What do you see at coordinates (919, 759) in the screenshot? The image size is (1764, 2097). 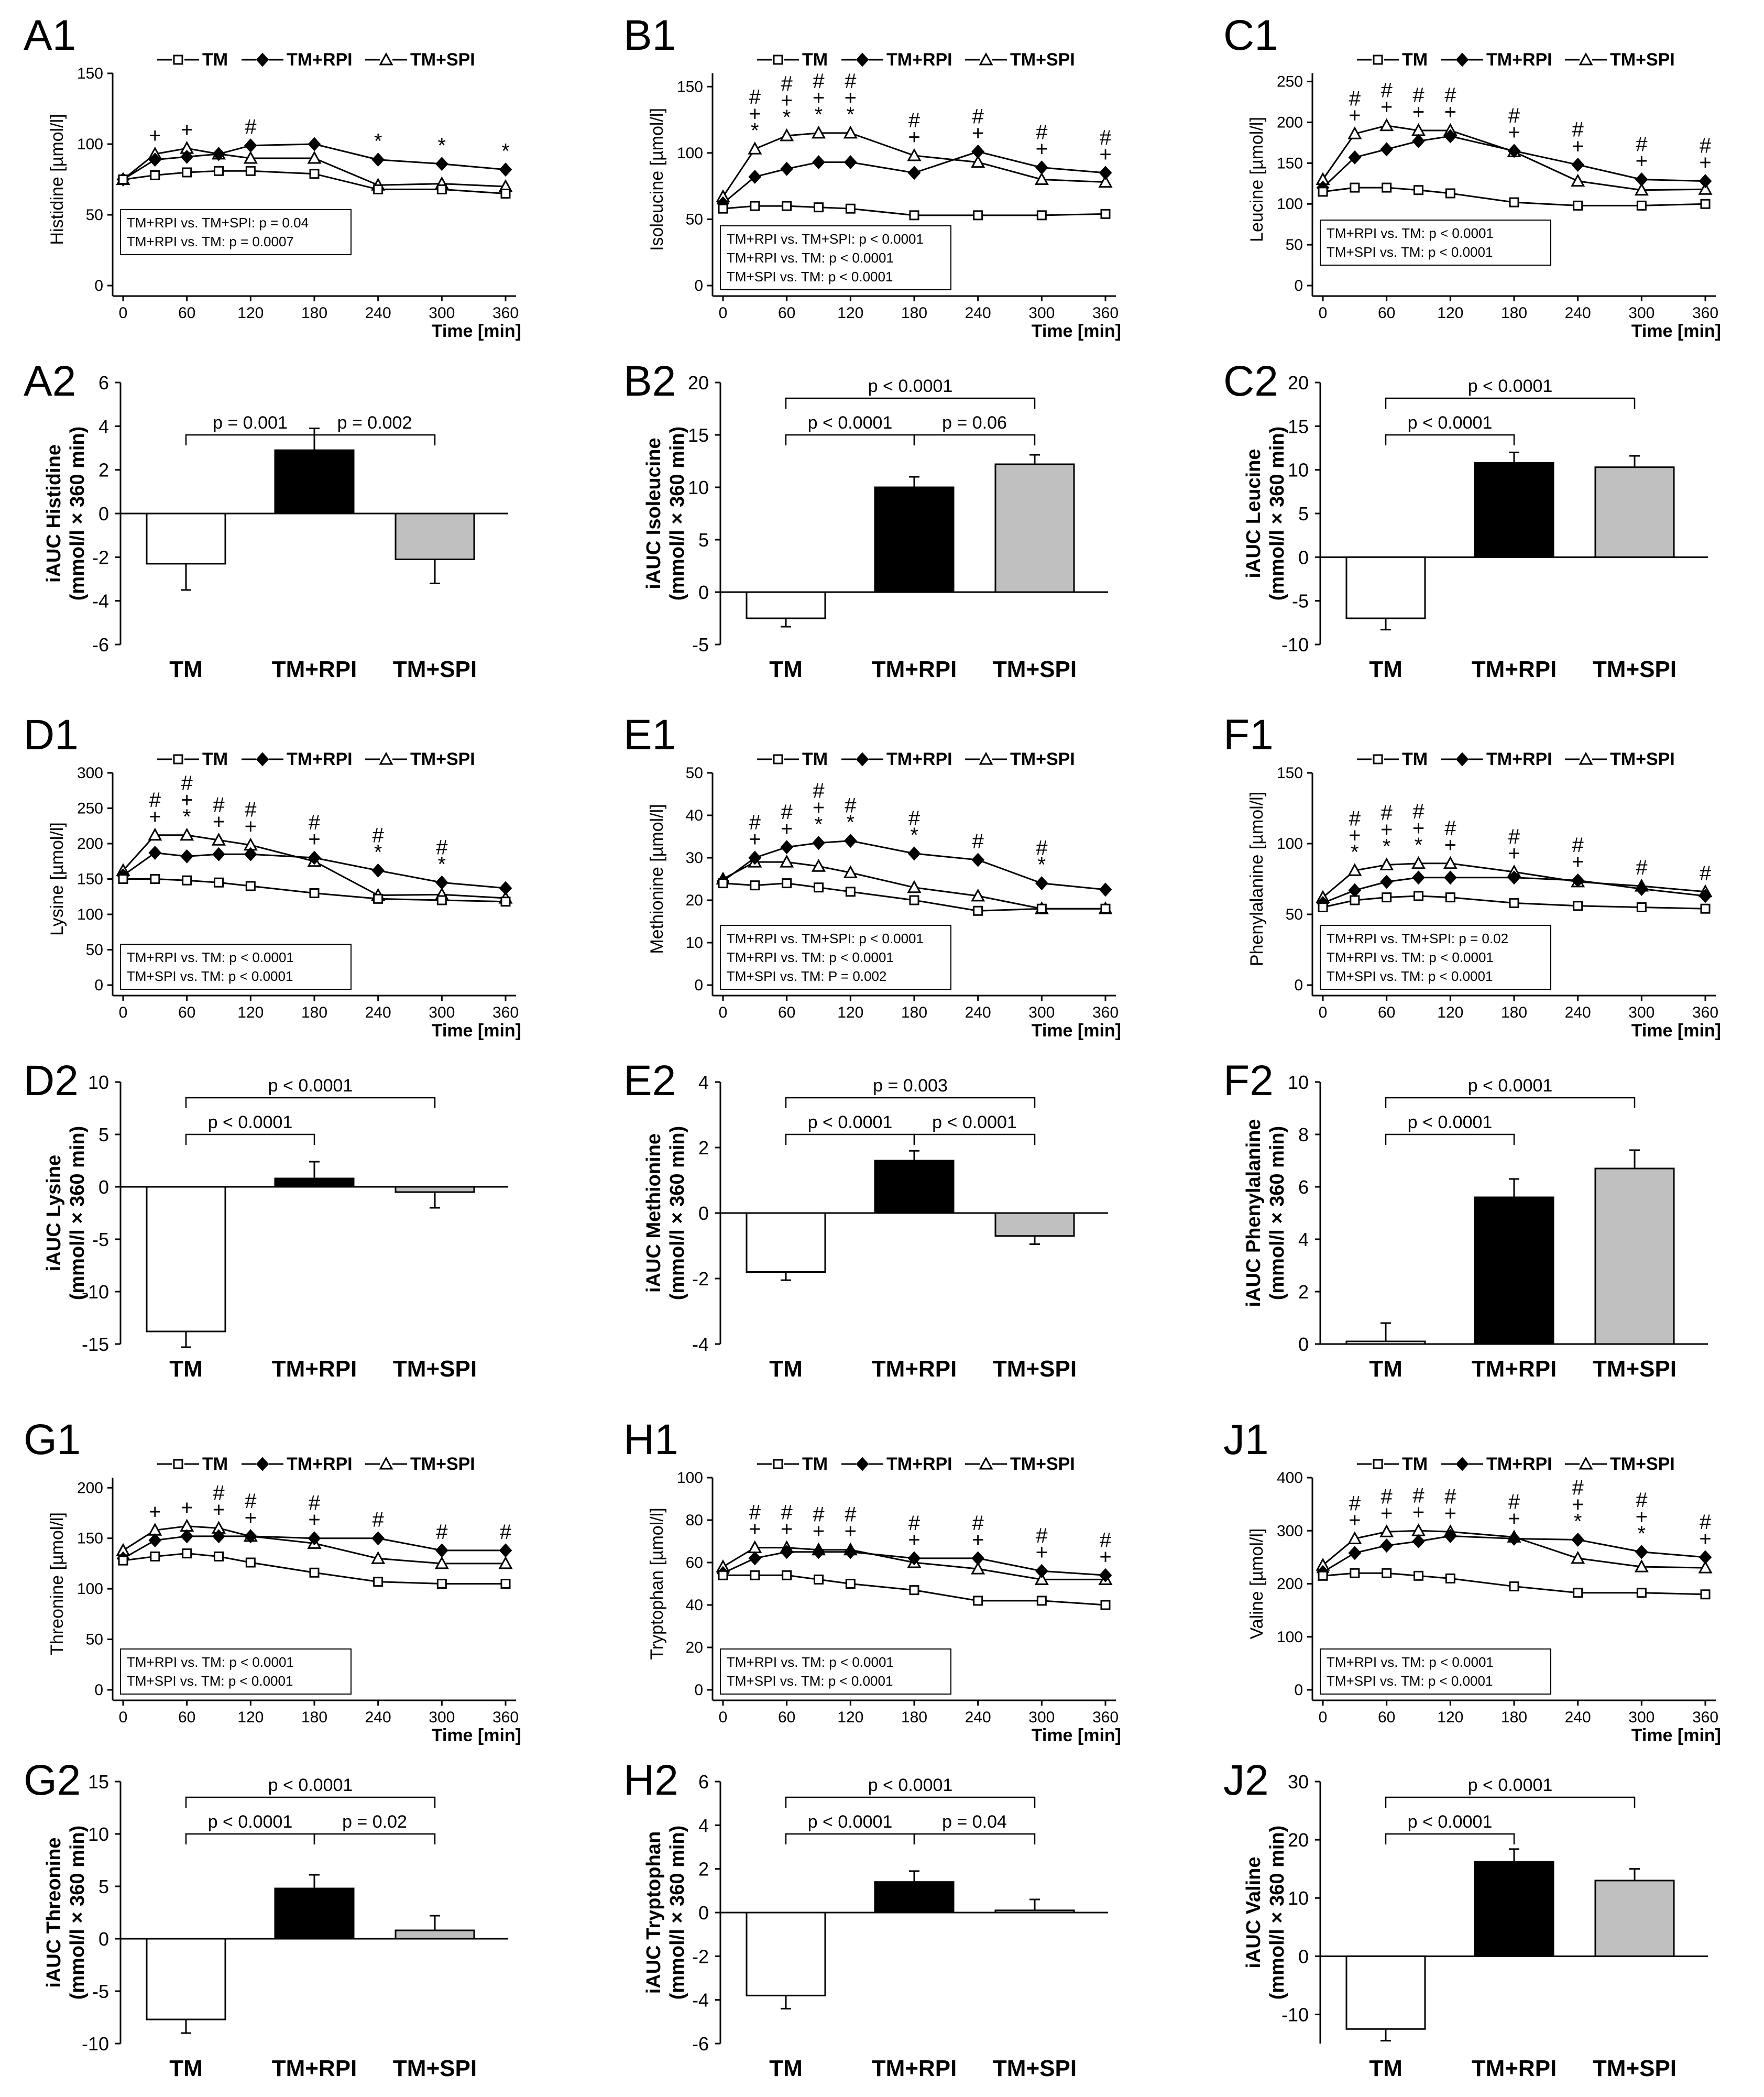 I see `legend-label: TM+RPI` at bounding box center [919, 759].